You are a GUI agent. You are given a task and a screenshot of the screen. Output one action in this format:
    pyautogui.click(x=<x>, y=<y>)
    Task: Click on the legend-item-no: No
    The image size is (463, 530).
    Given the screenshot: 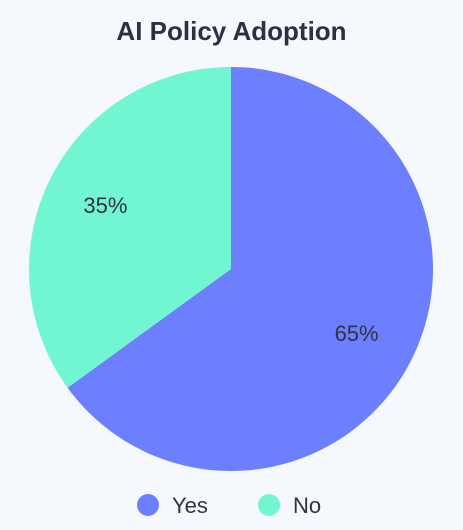 What is the action you would take?
    pyautogui.click(x=289, y=505)
    